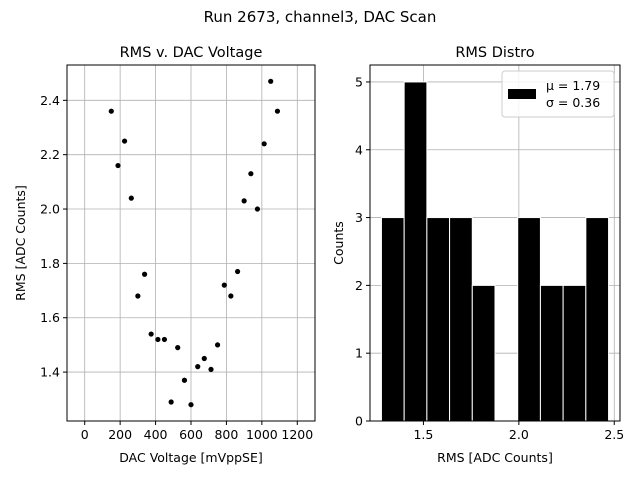  I want to click on scatter-x-tick-label: 400, so click(156, 434).